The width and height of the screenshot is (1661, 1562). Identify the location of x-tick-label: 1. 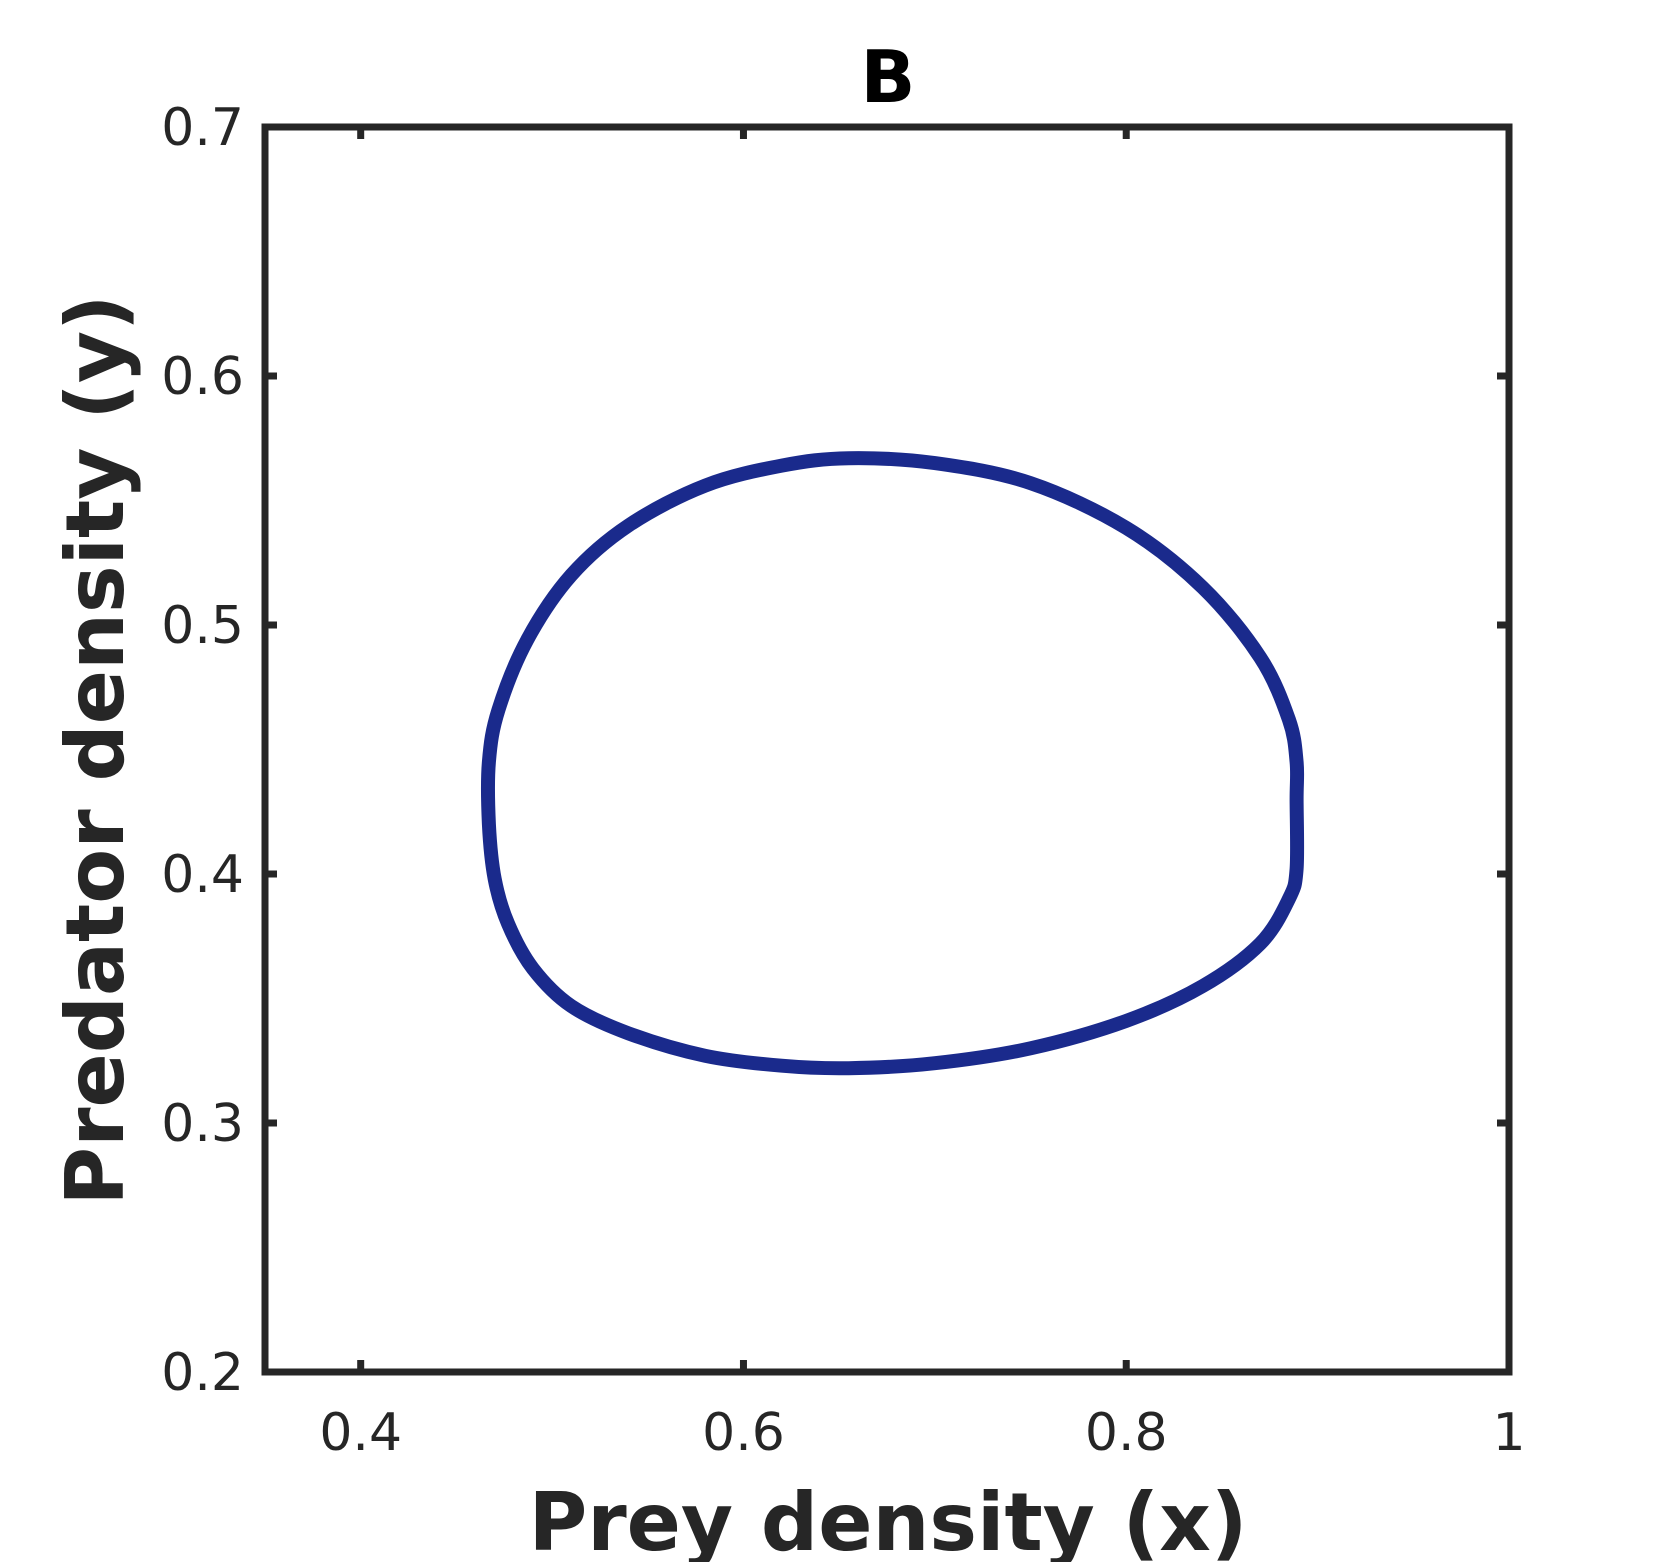
(1508, 1433).